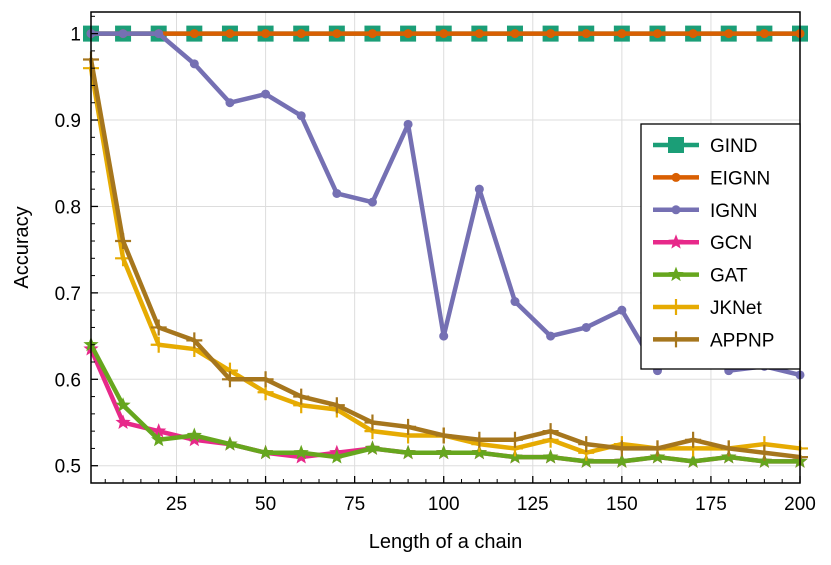  What do you see at coordinates (731, 243) in the screenshot?
I see `legend-label-gcn: GCN` at bounding box center [731, 243].